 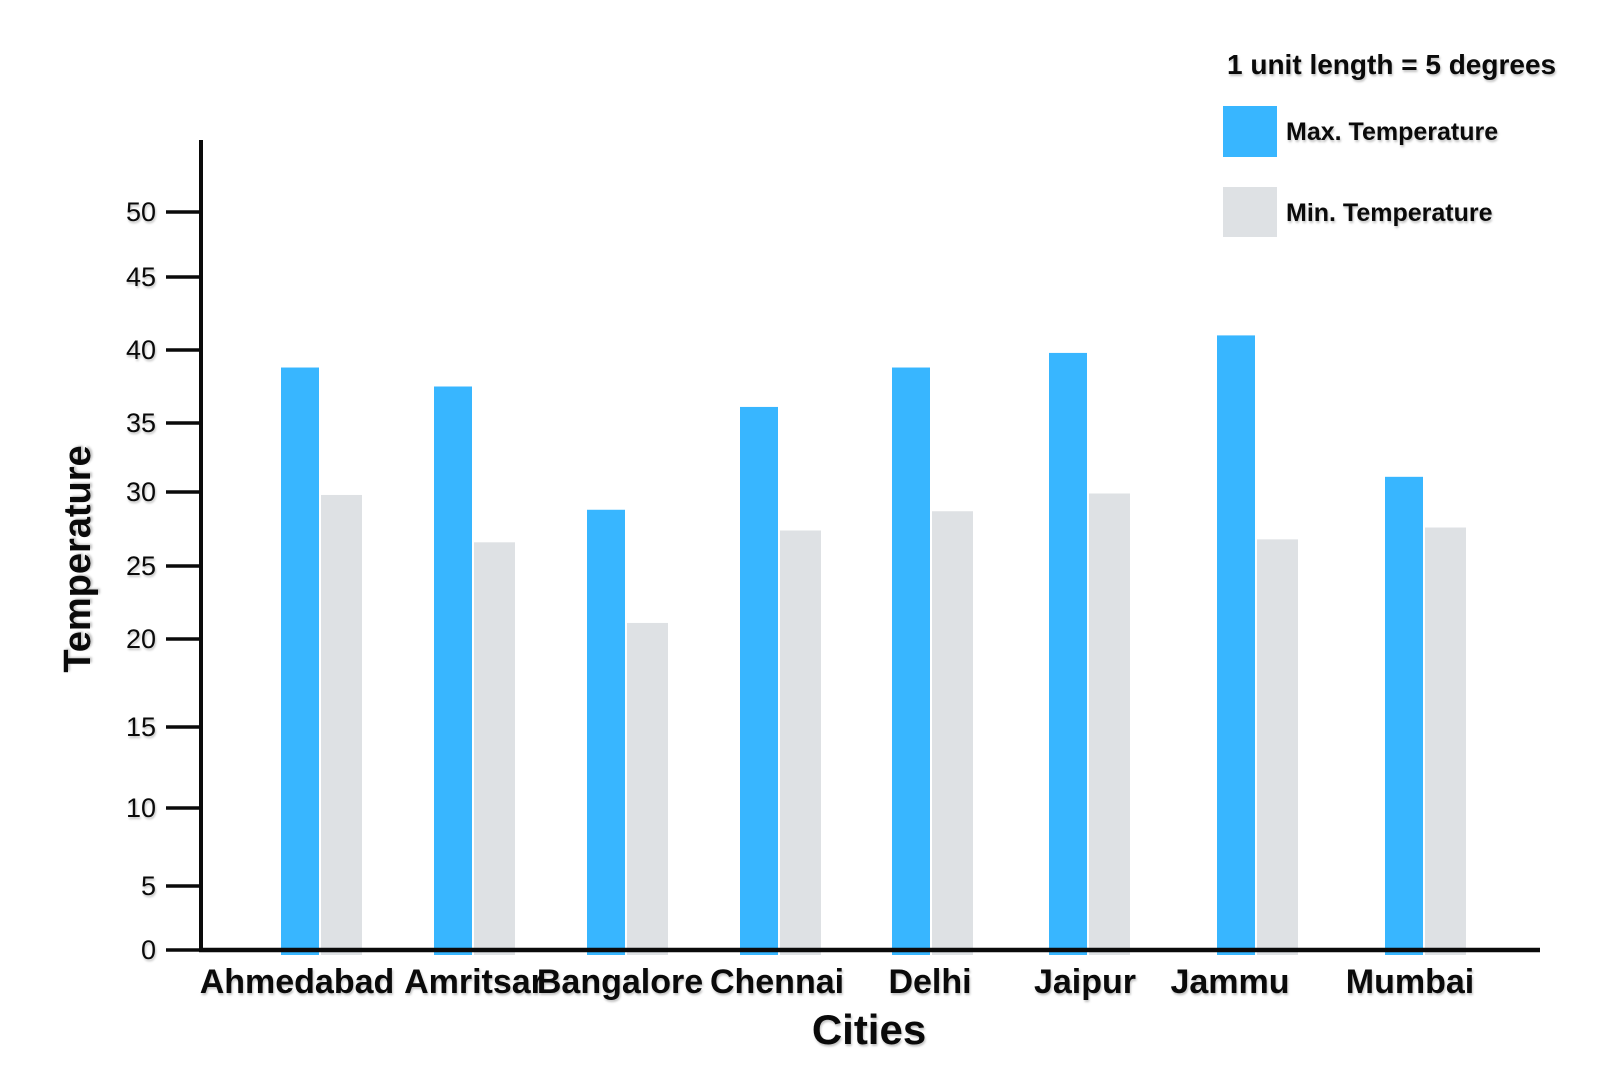 What do you see at coordinates (1392, 132) in the screenshot?
I see `legend-label-max-temperature: Max. Temperature` at bounding box center [1392, 132].